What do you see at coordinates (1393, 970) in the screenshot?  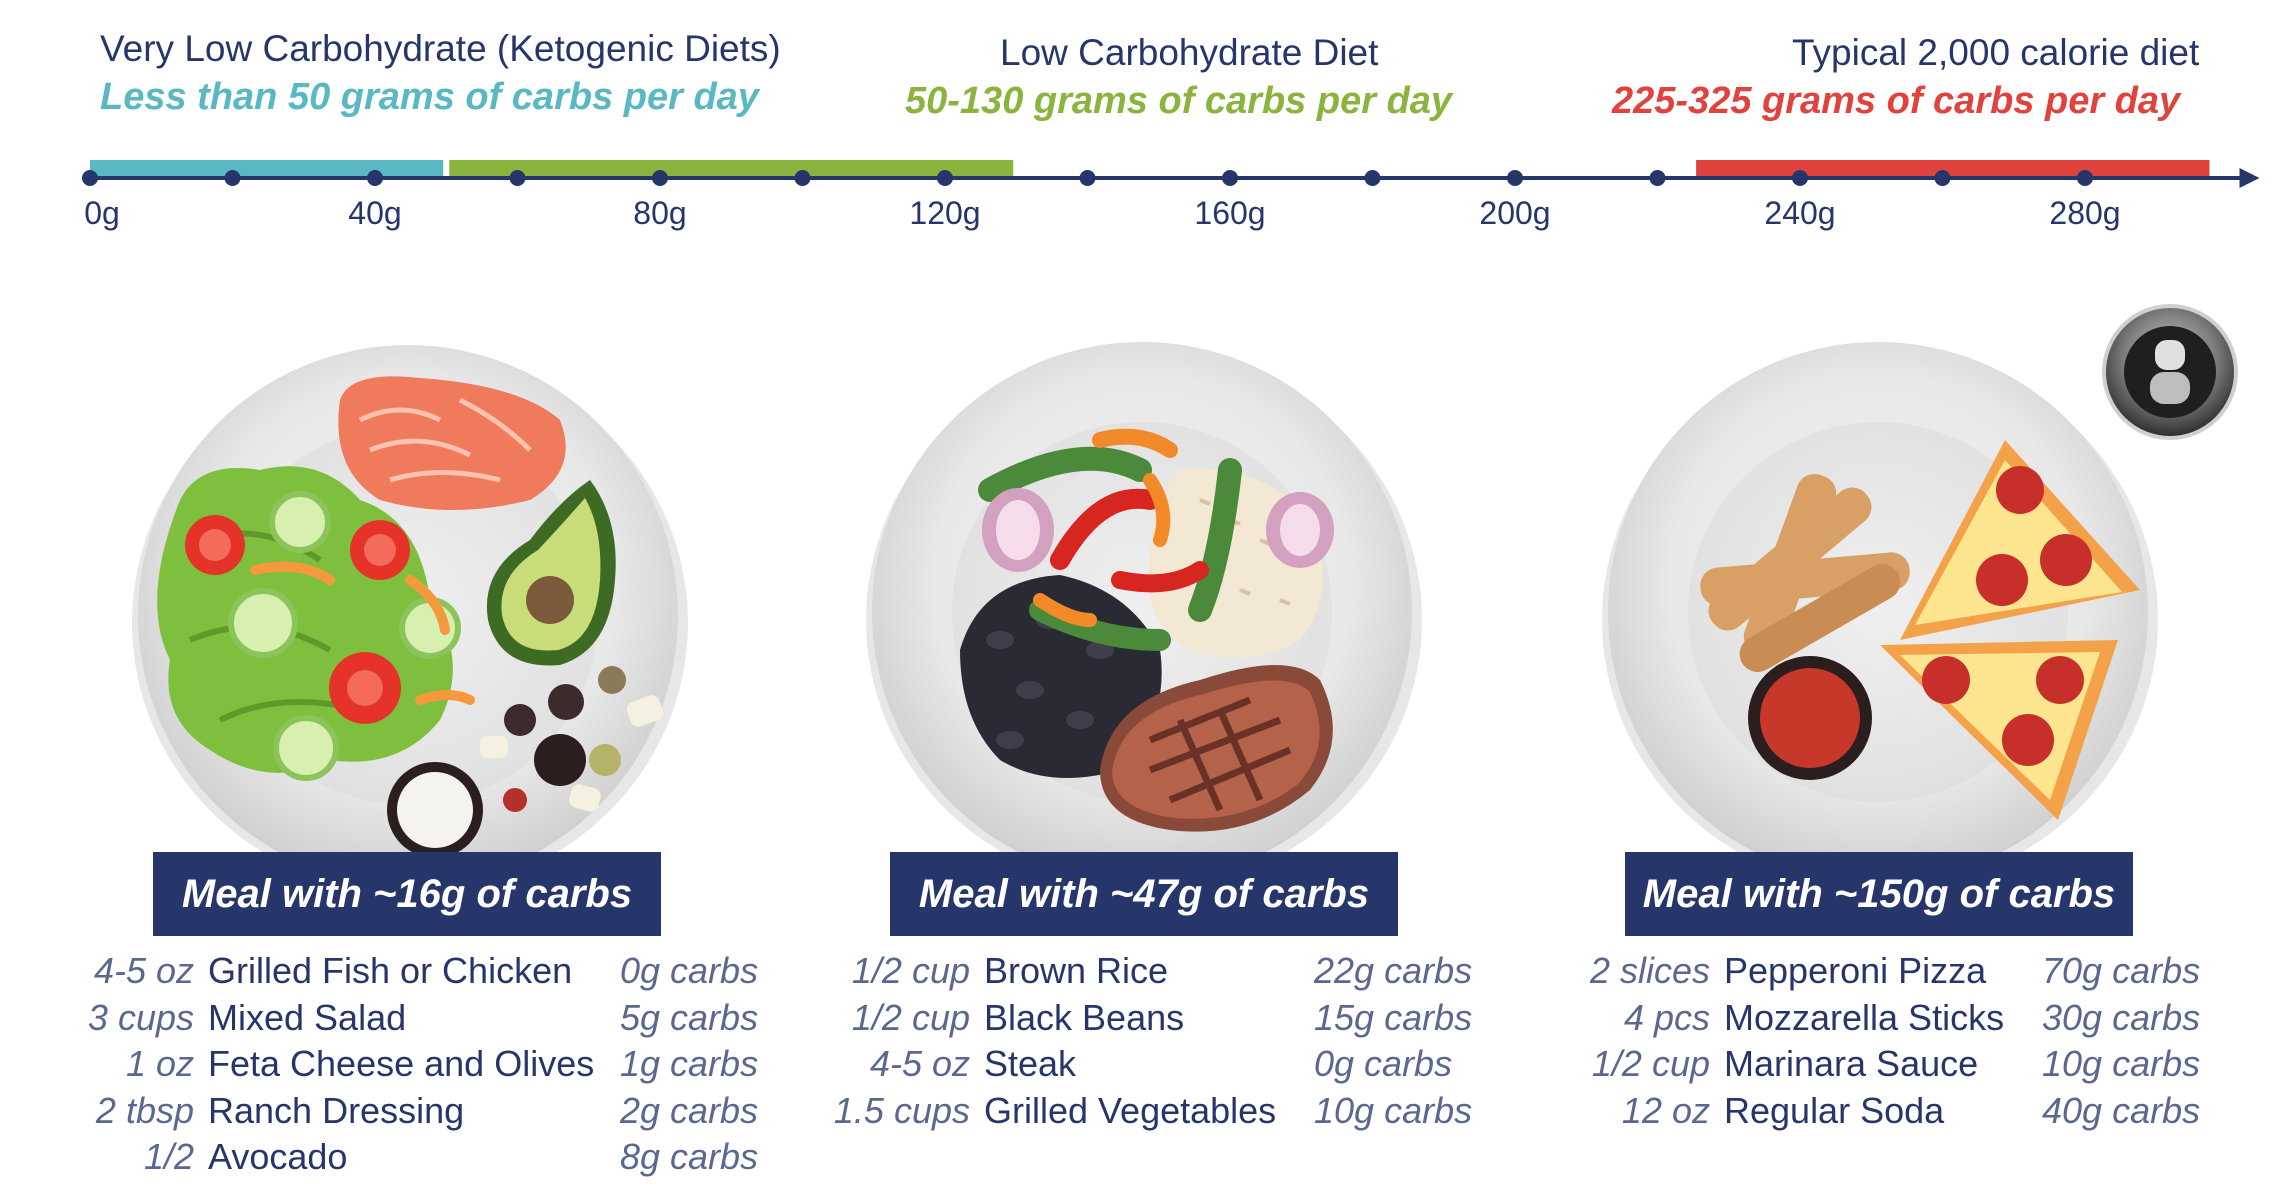 I see `item-carbs: 22g carbs` at bounding box center [1393, 970].